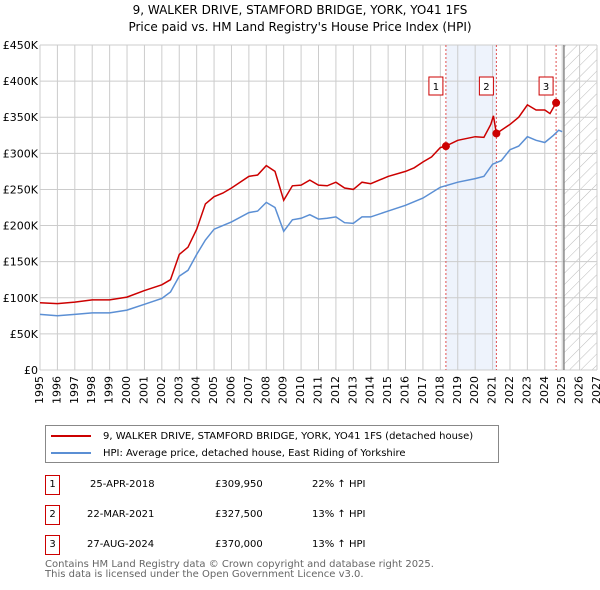  What do you see at coordinates (439, 390) in the screenshot?
I see `x-tick-label: 2018` at bounding box center [439, 390].